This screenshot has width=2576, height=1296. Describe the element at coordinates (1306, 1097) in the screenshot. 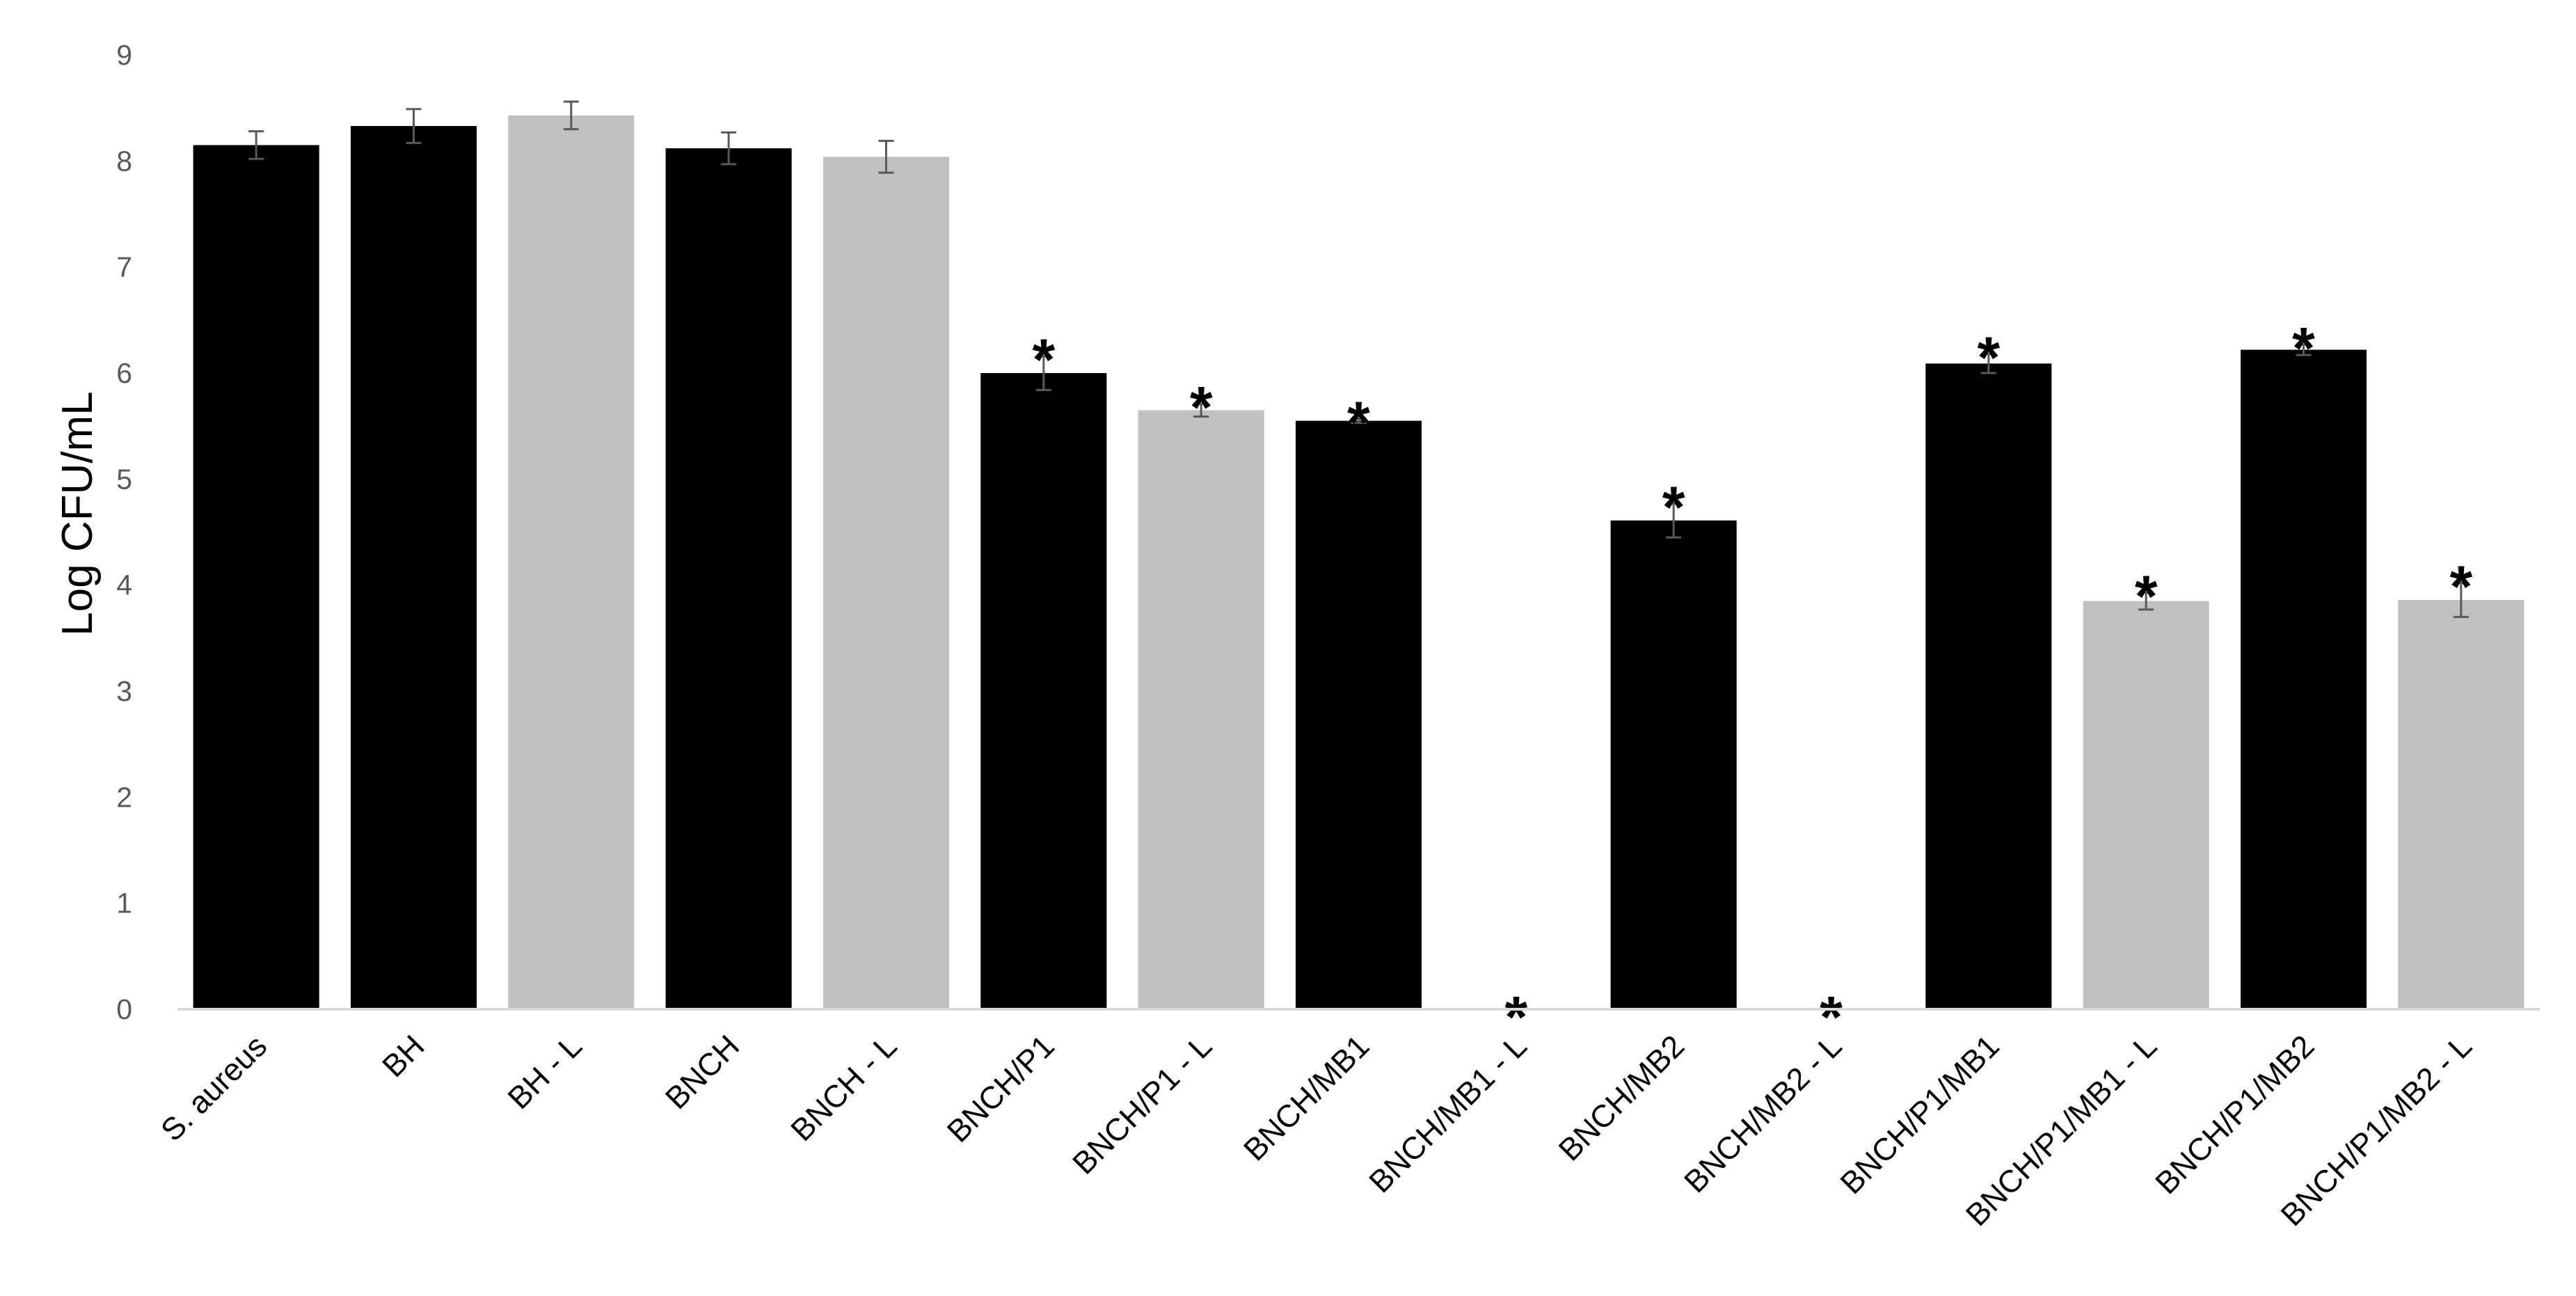

I see `x-tick-label: BNCH/MB1` at that location.